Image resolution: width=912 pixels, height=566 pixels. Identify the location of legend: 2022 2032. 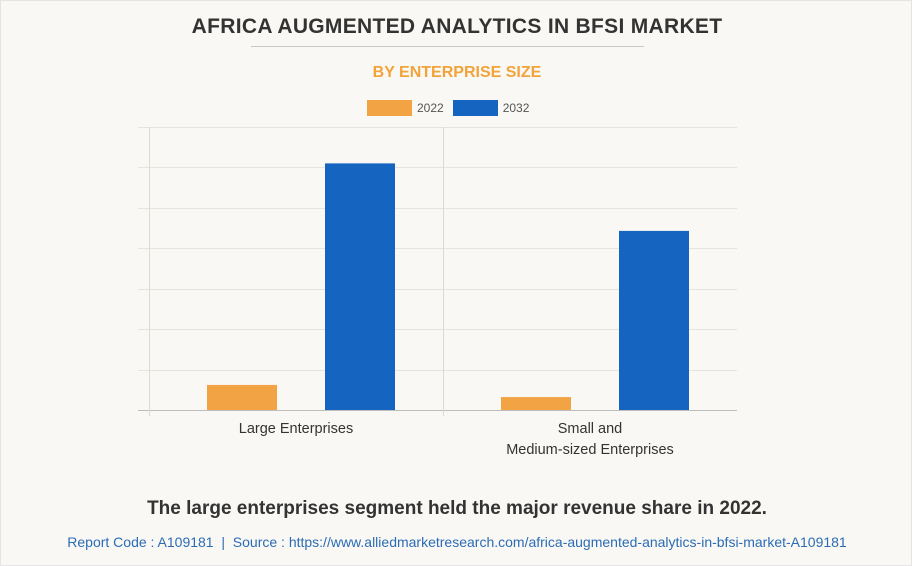
(452, 108).